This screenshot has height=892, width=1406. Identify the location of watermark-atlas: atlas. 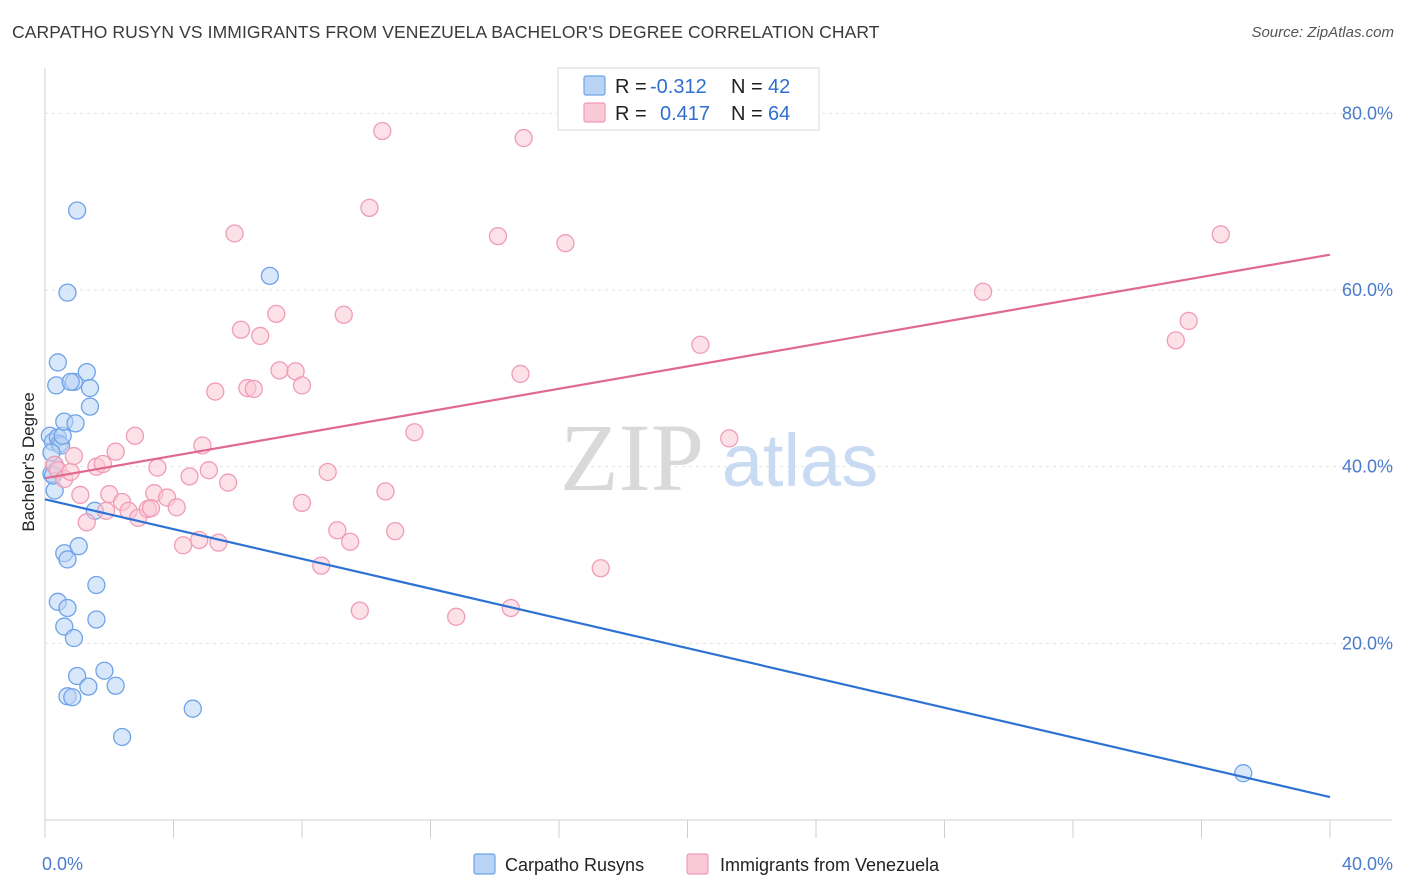
(800, 460).